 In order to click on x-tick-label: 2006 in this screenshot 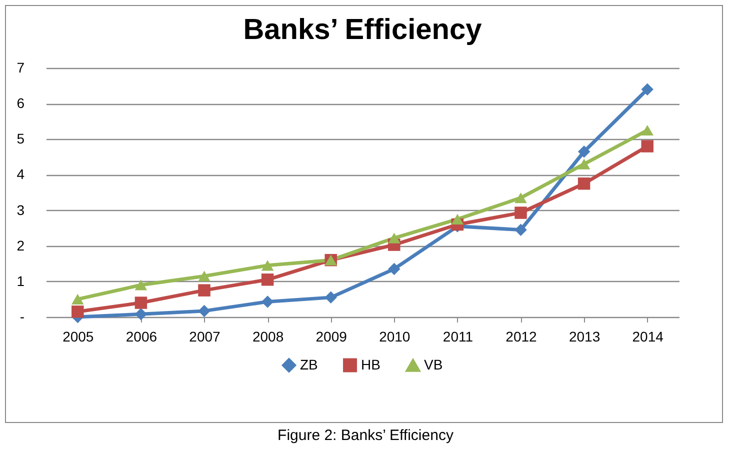, I will do `click(142, 336)`.